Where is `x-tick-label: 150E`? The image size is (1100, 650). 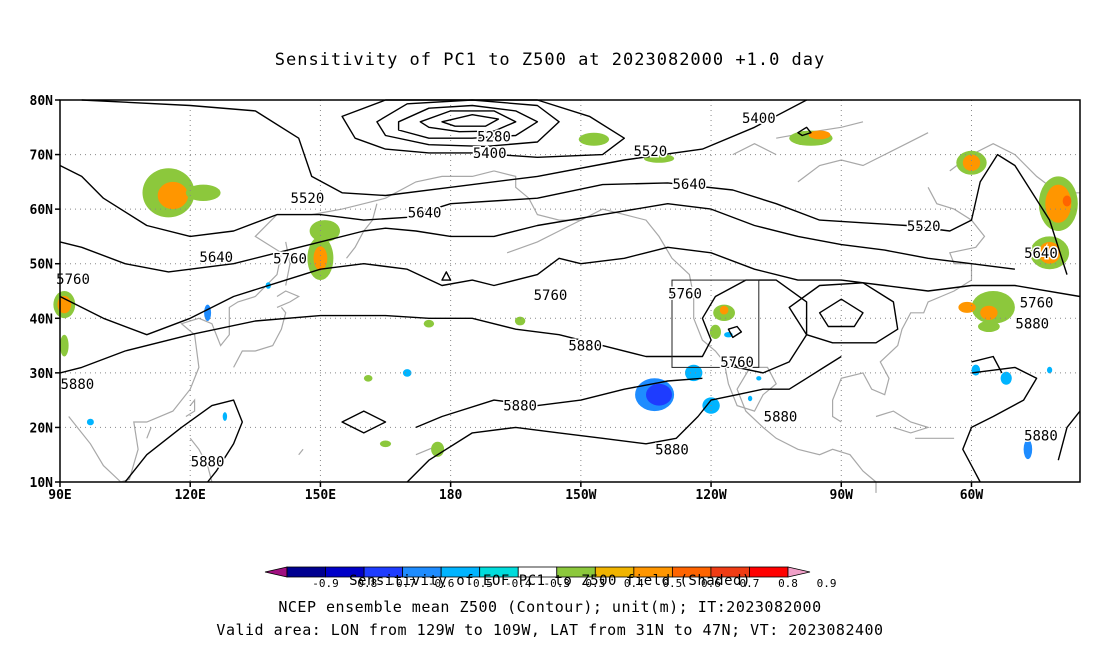 x-tick-label: 150E is located at coordinates (320, 495).